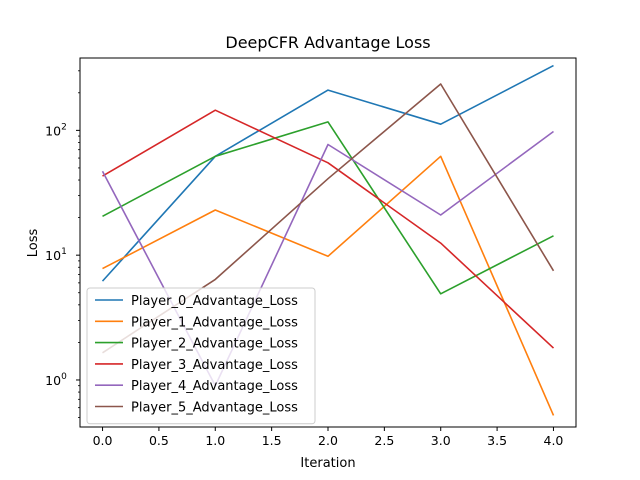 The width and height of the screenshot is (640, 480). Describe the element at coordinates (103, 440) in the screenshot. I see `x-tick-label: 0.0` at that location.